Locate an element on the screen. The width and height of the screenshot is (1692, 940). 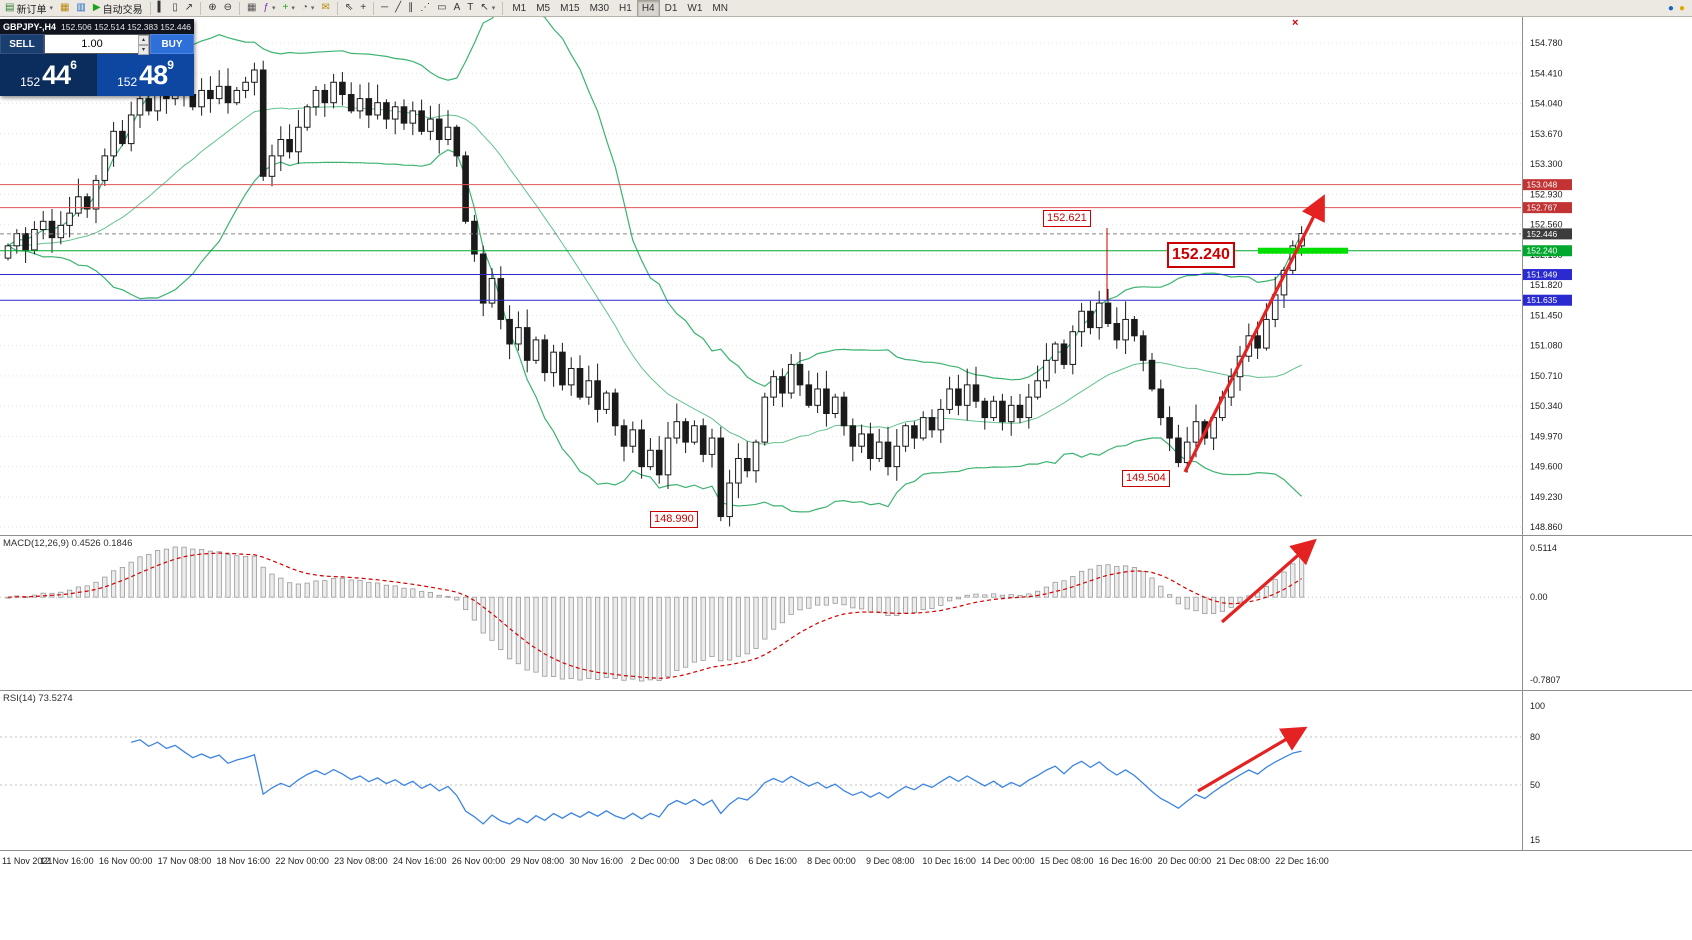
crosshair-button: + is located at coordinates (363, 8).